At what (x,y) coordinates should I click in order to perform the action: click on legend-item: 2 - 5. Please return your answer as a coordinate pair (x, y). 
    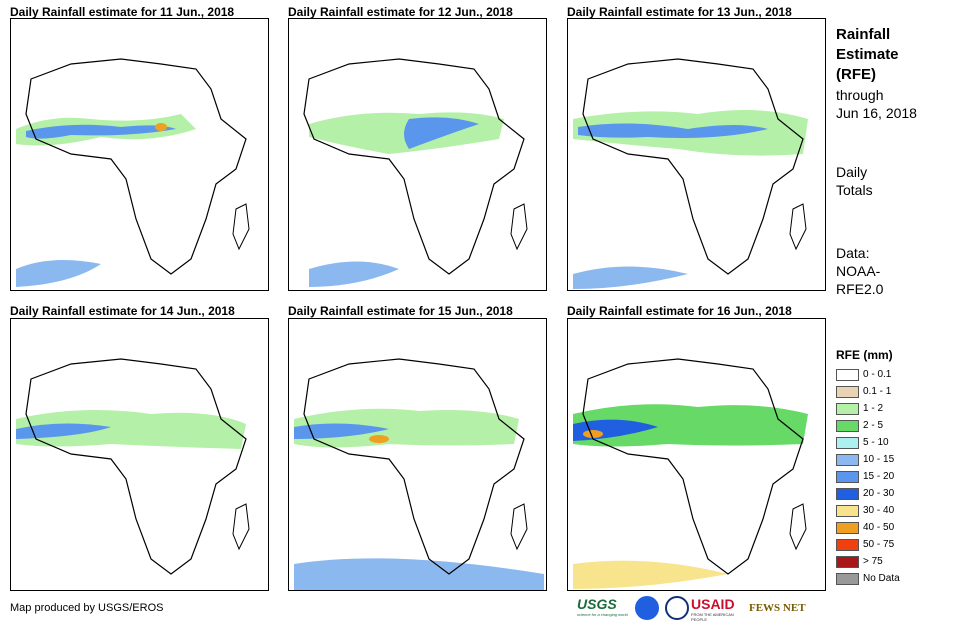
    Looking at the image, I should click on (859, 426).